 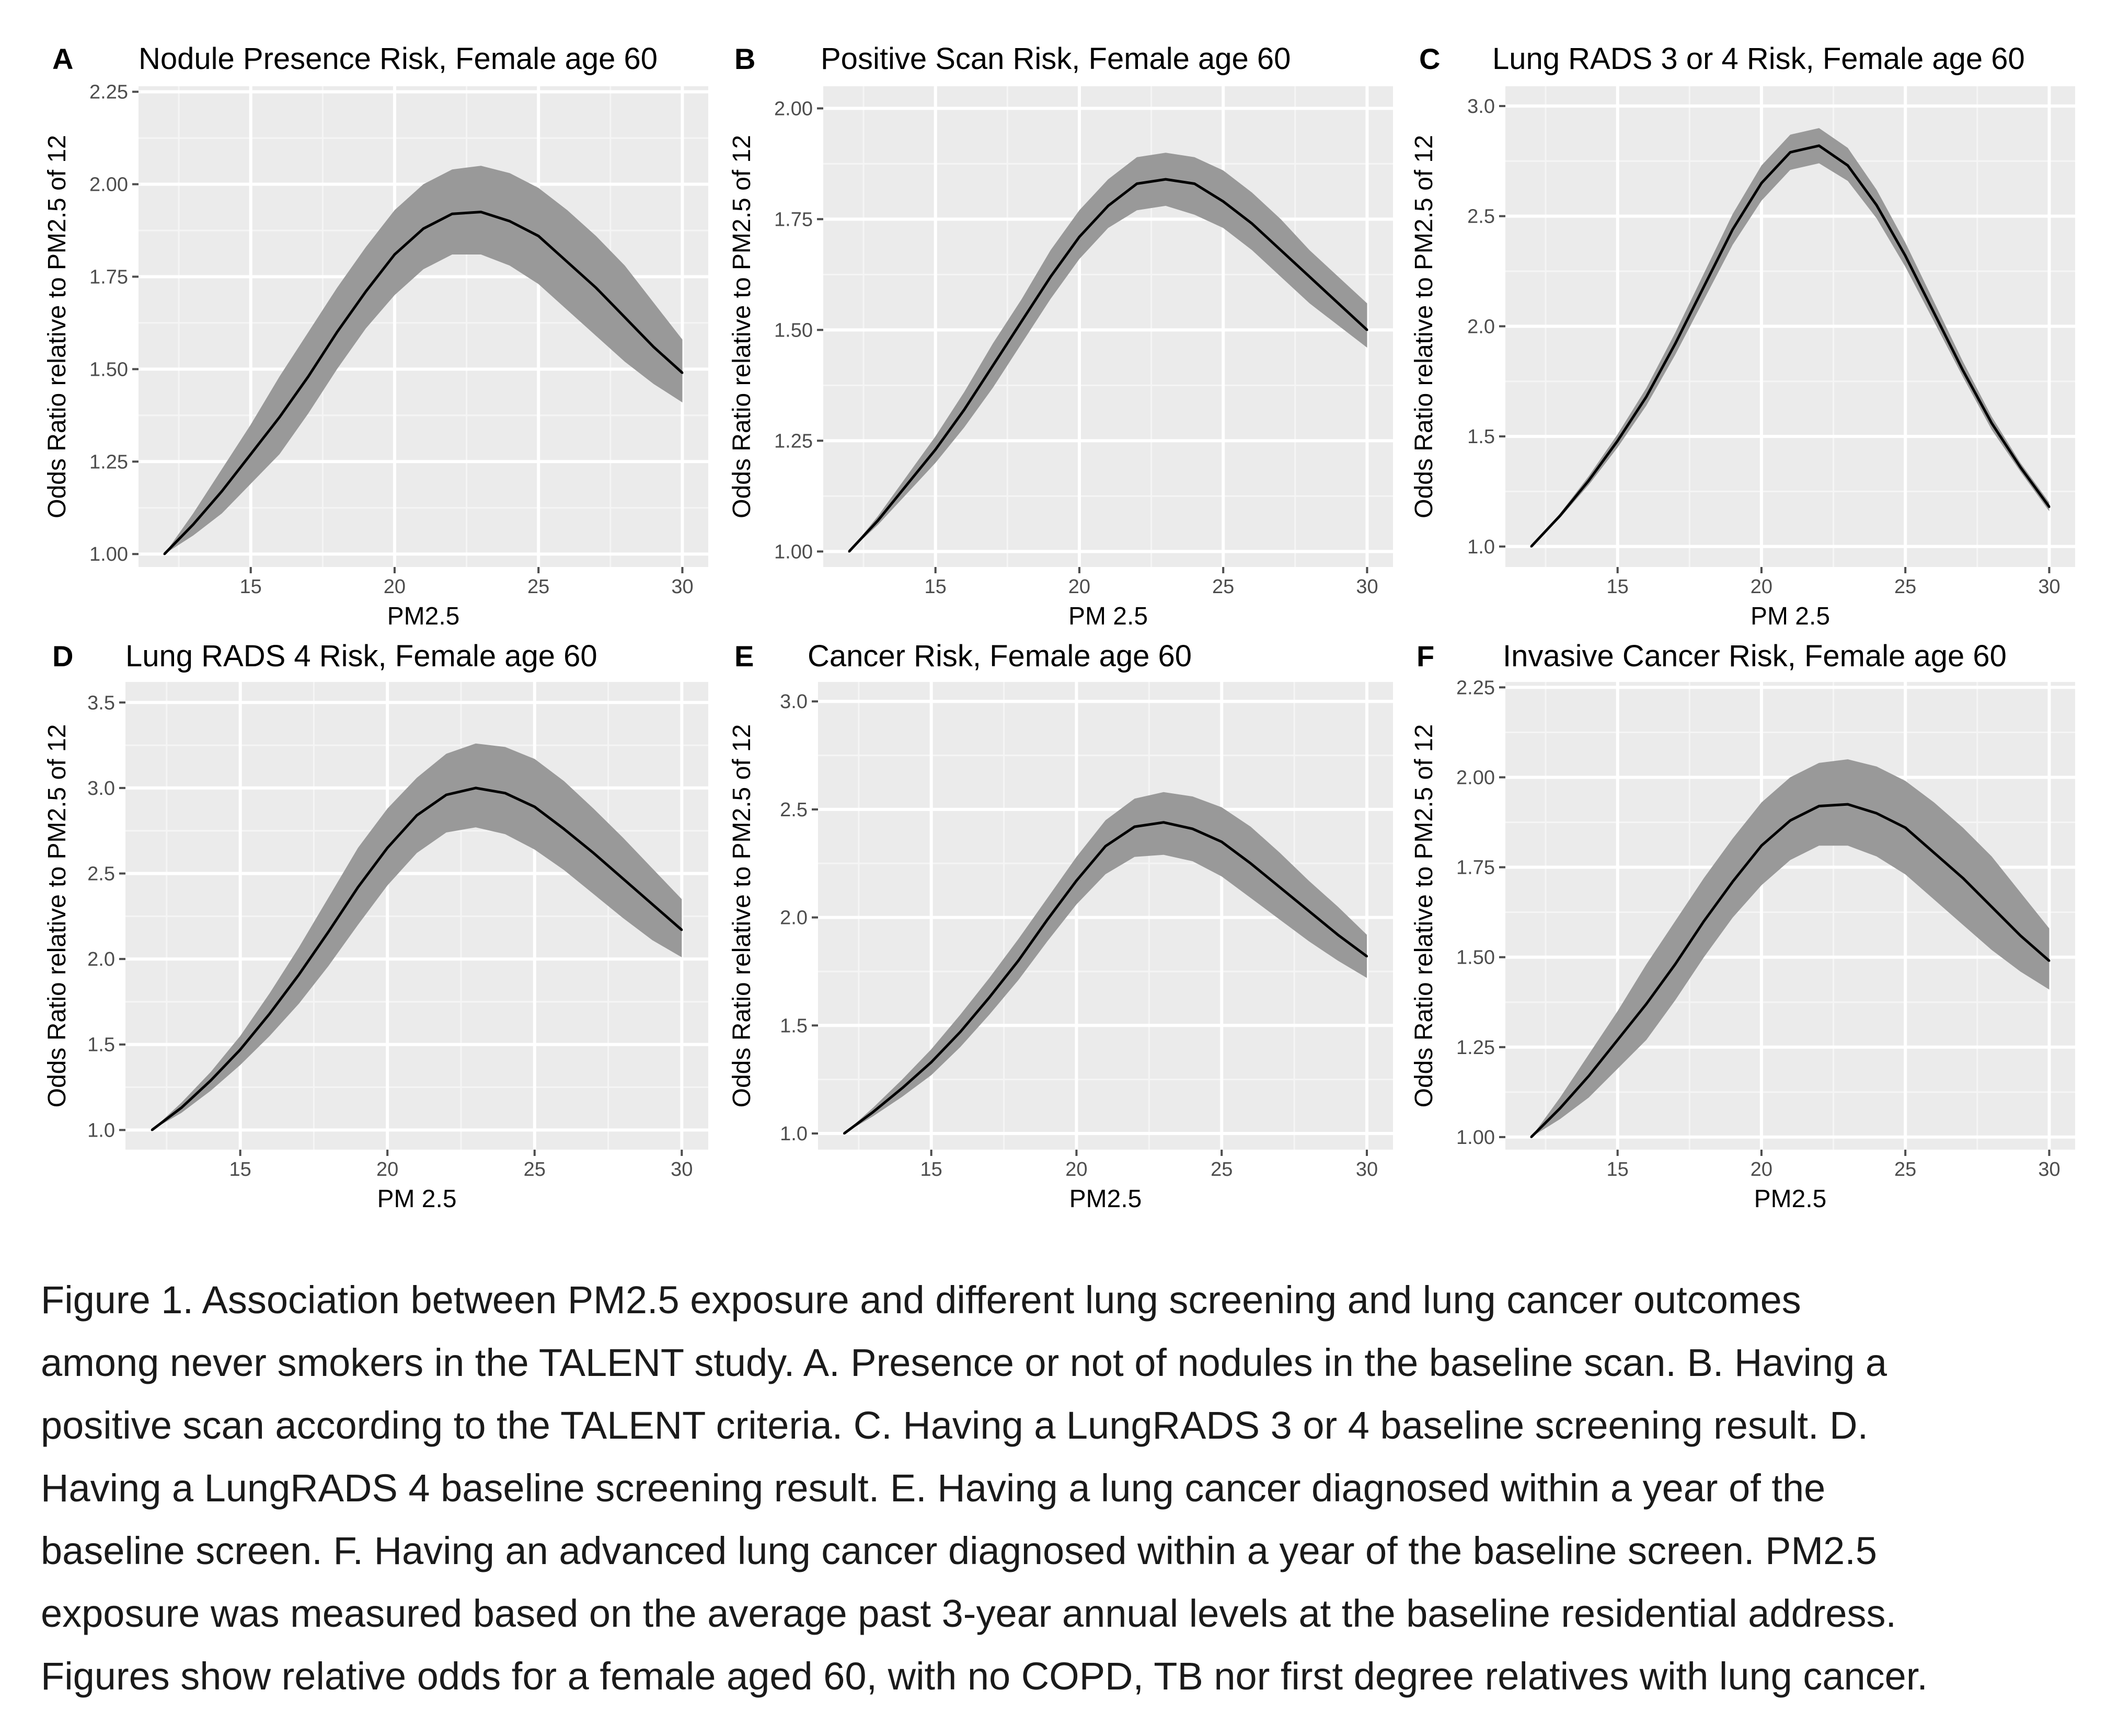 I want to click on panel-letter: E, so click(x=744, y=656).